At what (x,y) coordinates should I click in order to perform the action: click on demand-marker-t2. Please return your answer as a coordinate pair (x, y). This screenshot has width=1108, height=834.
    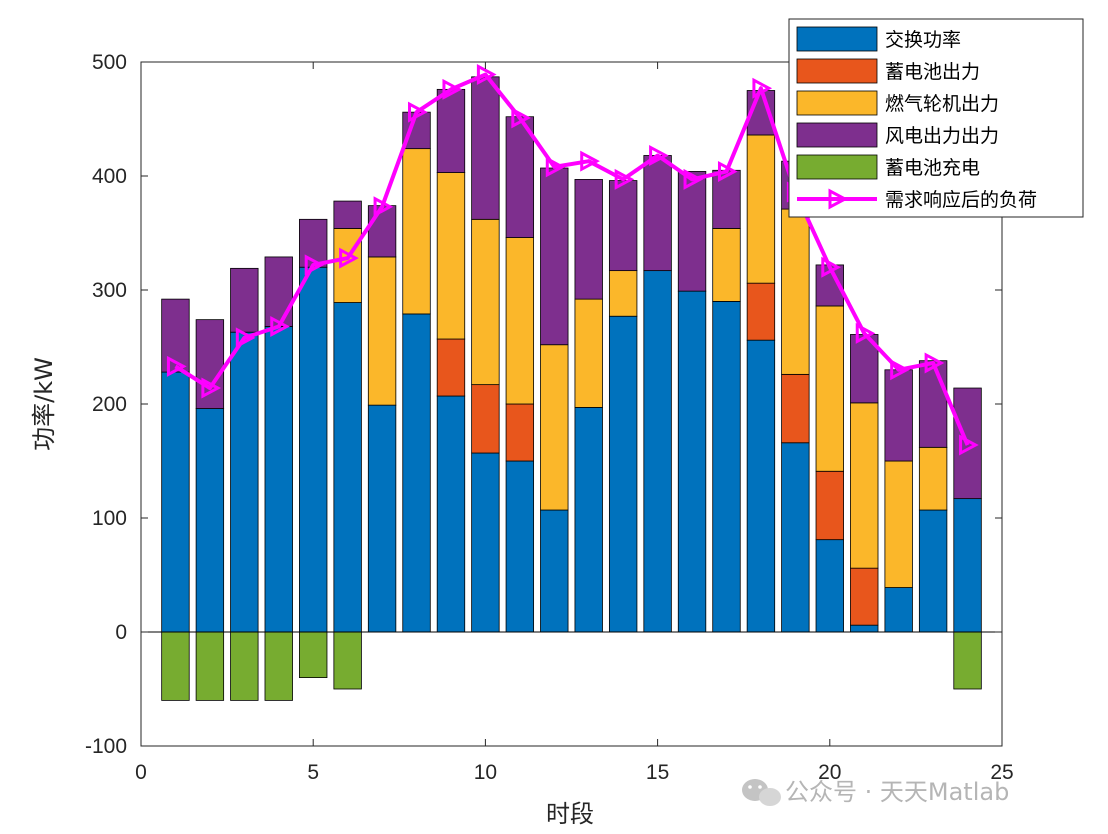
    Looking at the image, I should click on (211, 388).